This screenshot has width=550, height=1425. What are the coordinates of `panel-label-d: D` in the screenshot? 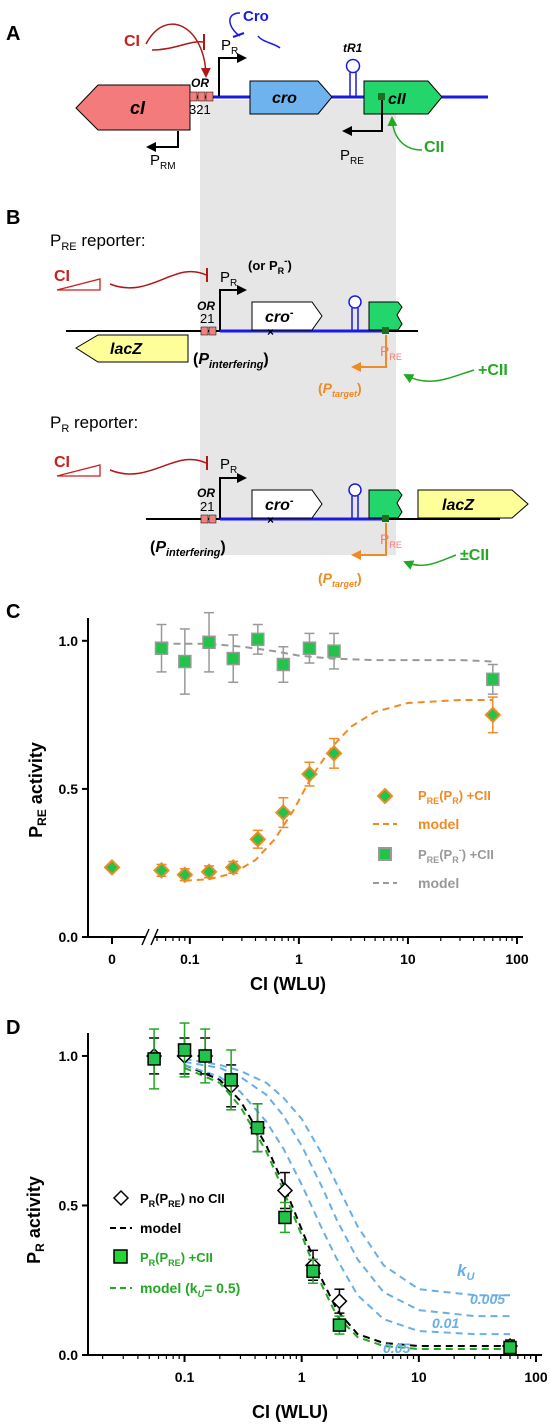 It's located at (13, 1028).